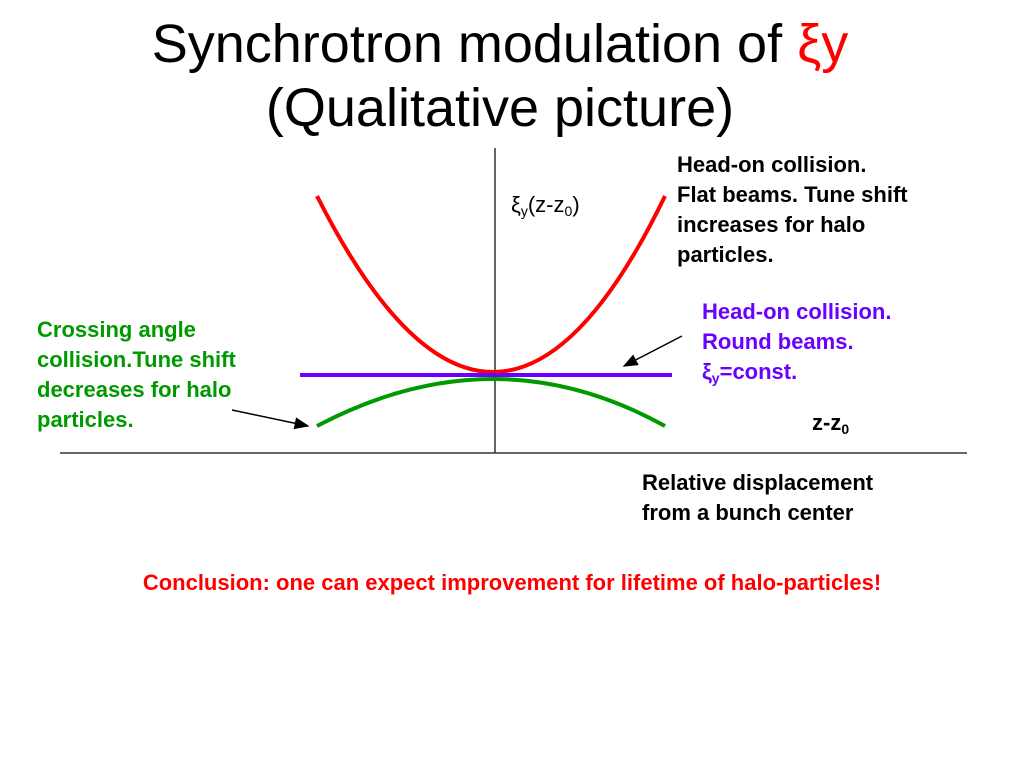 The image size is (1024, 768). Describe the element at coordinates (758, 482) in the screenshot. I see `rel-line-1: Relative displacement` at that location.